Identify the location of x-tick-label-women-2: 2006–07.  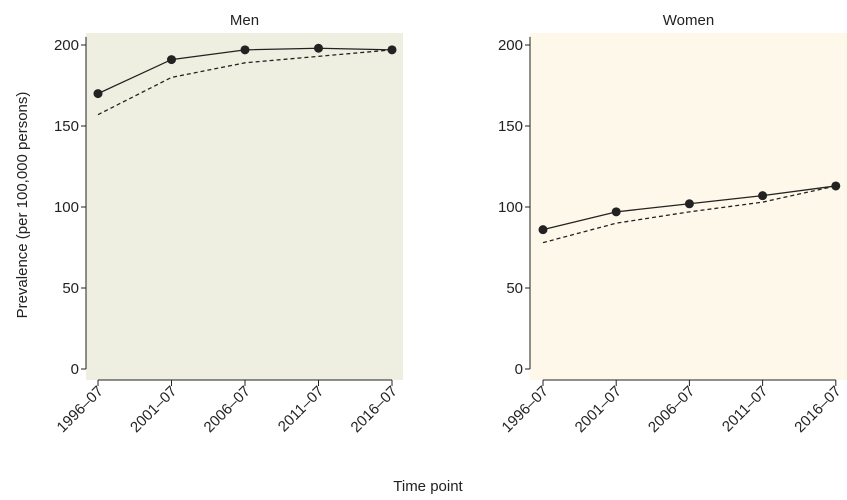
(671, 409).